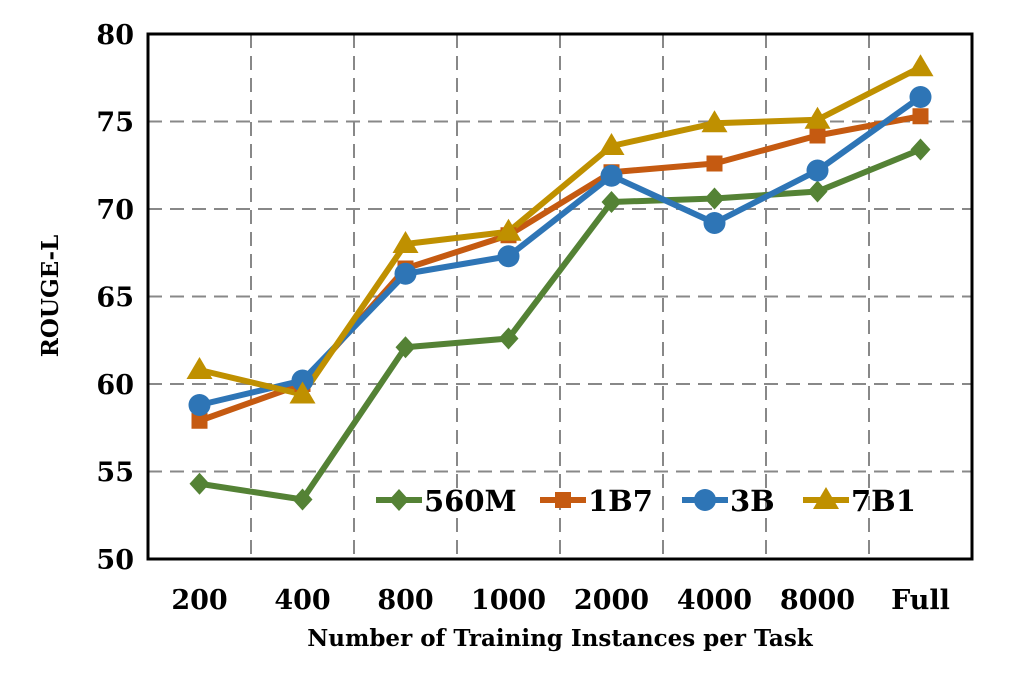  What do you see at coordinates (883, 501) in the screenshot?
I see `legend-label: 7B1` at bounding box center [883, 501].